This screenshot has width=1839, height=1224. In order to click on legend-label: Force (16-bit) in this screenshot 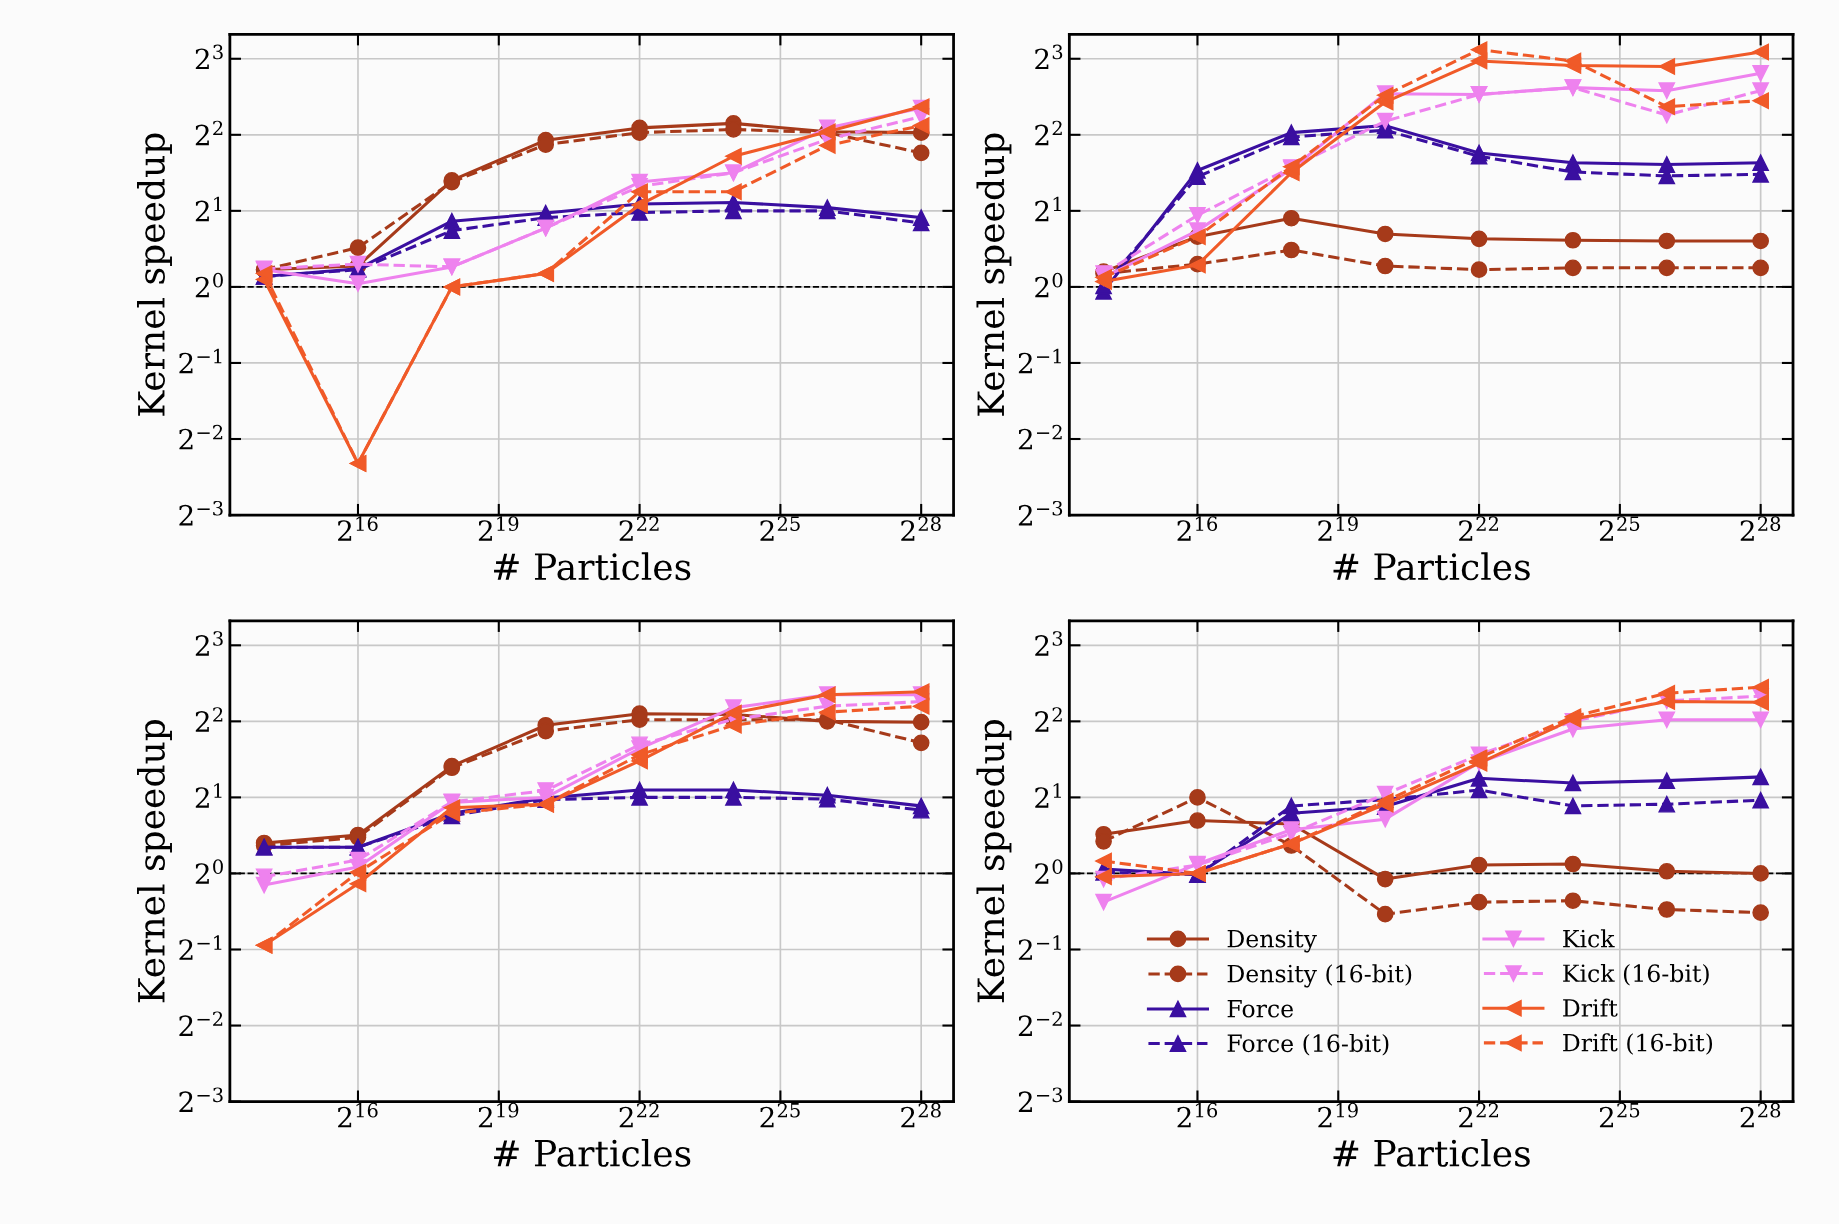, I will do `click(1308, 1044)`.